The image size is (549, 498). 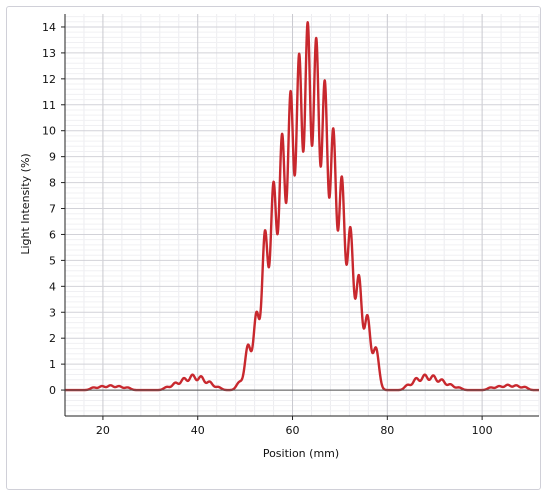 I want to click on x-axis-title: Position (mm), so click(x=301, y=453).